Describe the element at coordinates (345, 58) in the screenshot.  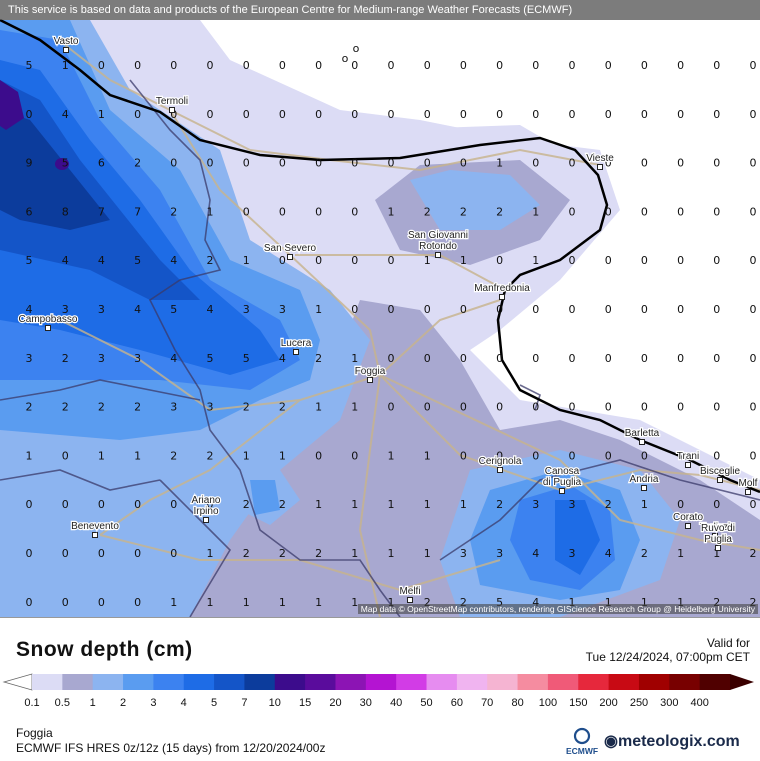
I see `tremiti-islands-glyph: o` at that location.